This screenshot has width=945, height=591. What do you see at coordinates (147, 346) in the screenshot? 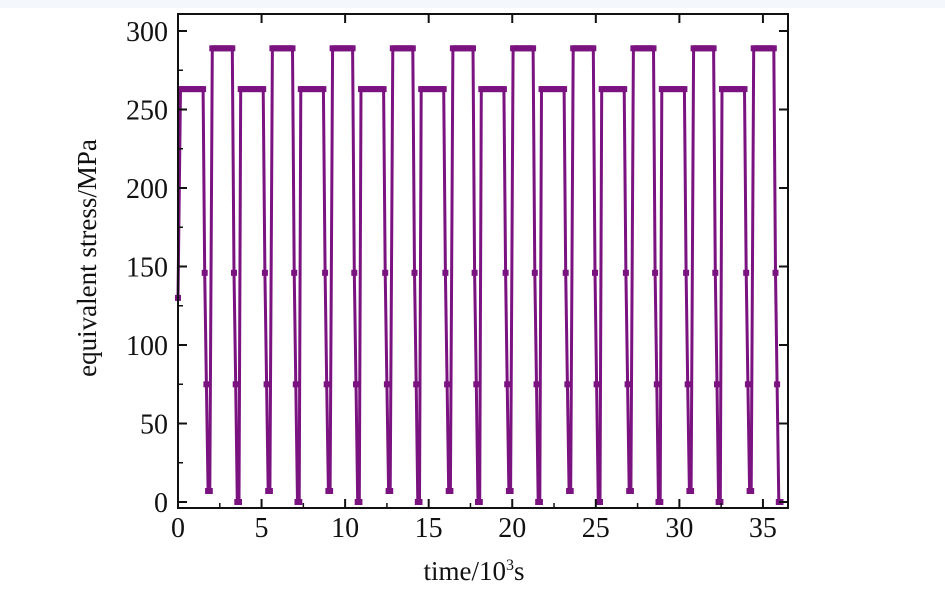
I see `y-tick-label: 100` at bounding box center [147, 346].